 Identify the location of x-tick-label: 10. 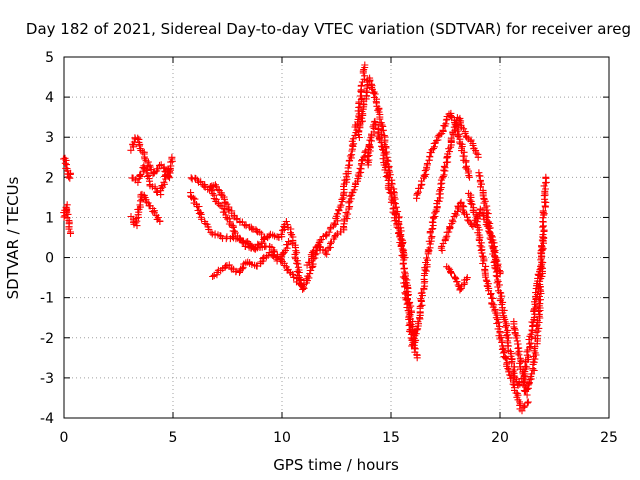
(282, 438).